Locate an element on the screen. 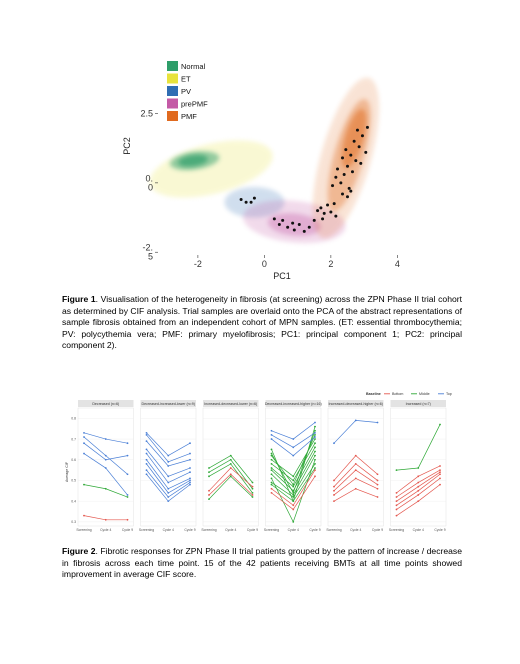 The image size is (520, 664). facet-label: Decreased-increased-lower (n=9) is located at coordinates (168, 404).